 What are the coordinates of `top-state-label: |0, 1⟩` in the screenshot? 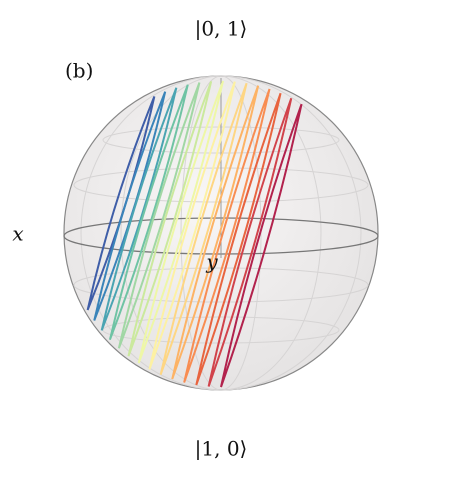 It's located at (221, 29).